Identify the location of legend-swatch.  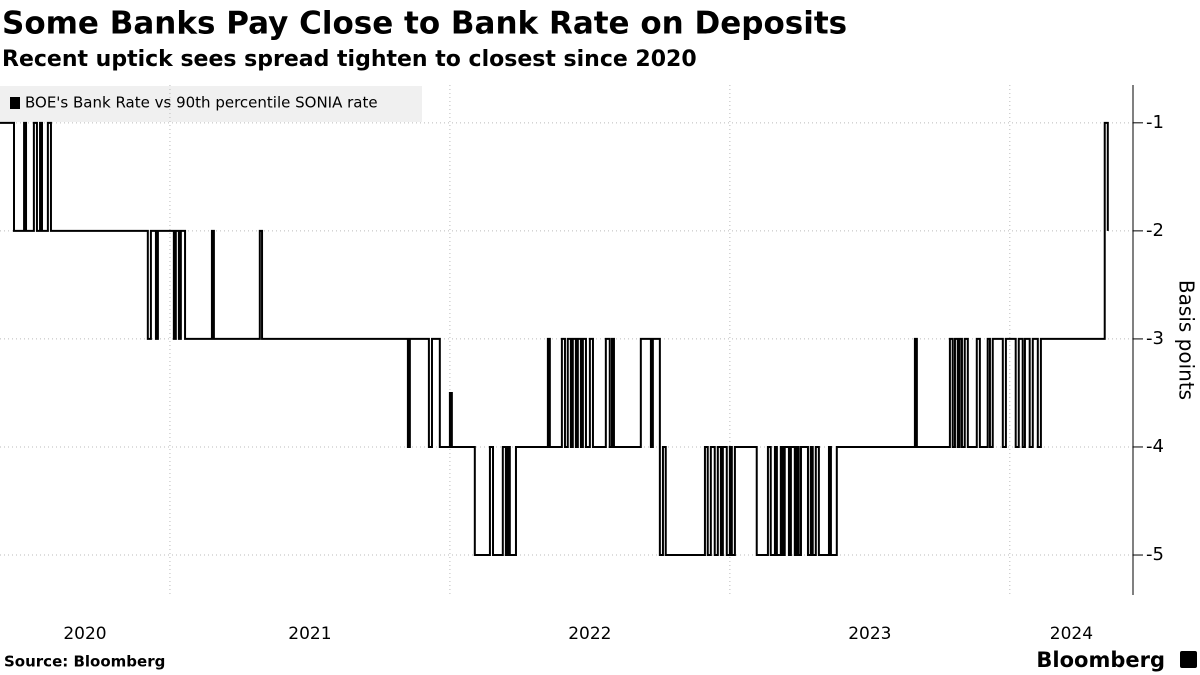
(15, 103).